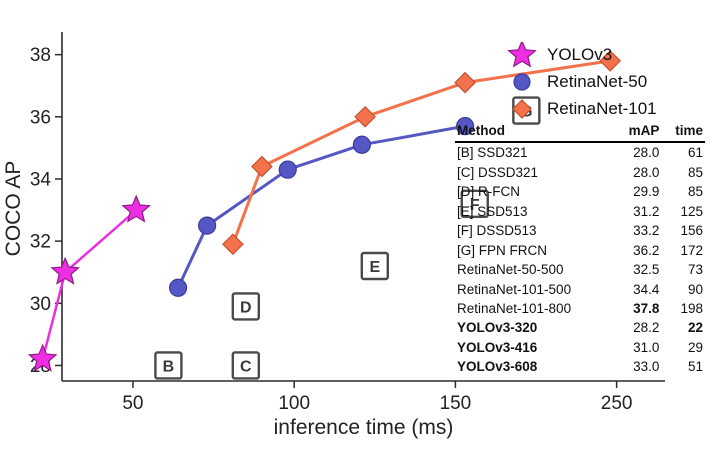 The height and width of the screenshot is (449, 720). What do you see at coordinates (40, 117) in the screenshot?
I see `y-tick-label: 36` at bounding box center [40, 117].